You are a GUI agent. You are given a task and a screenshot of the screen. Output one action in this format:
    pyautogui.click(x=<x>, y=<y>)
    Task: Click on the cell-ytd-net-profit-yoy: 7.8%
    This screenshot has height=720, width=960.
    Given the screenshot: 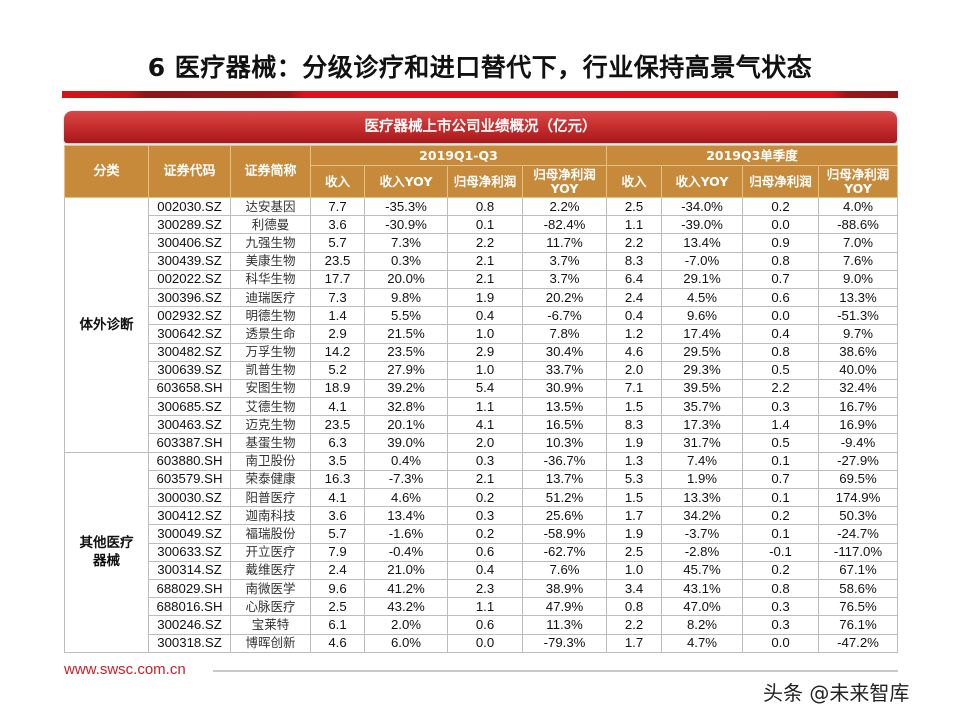 What is the action you would take?
    pyautogui.click(x=564, y=334)
    